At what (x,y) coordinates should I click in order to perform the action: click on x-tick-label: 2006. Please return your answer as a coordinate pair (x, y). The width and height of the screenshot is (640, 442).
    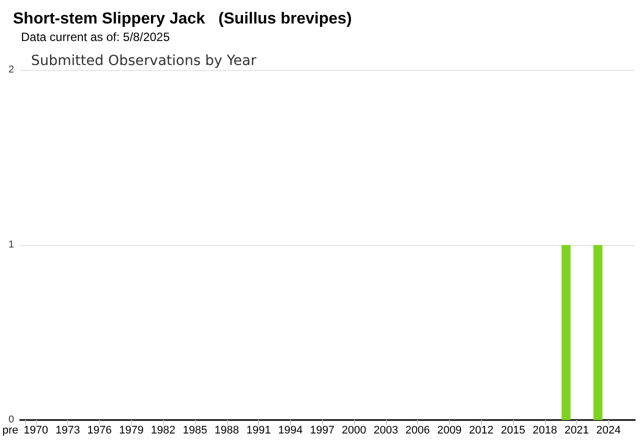
    Looking at the image, I should click on (417, 430).